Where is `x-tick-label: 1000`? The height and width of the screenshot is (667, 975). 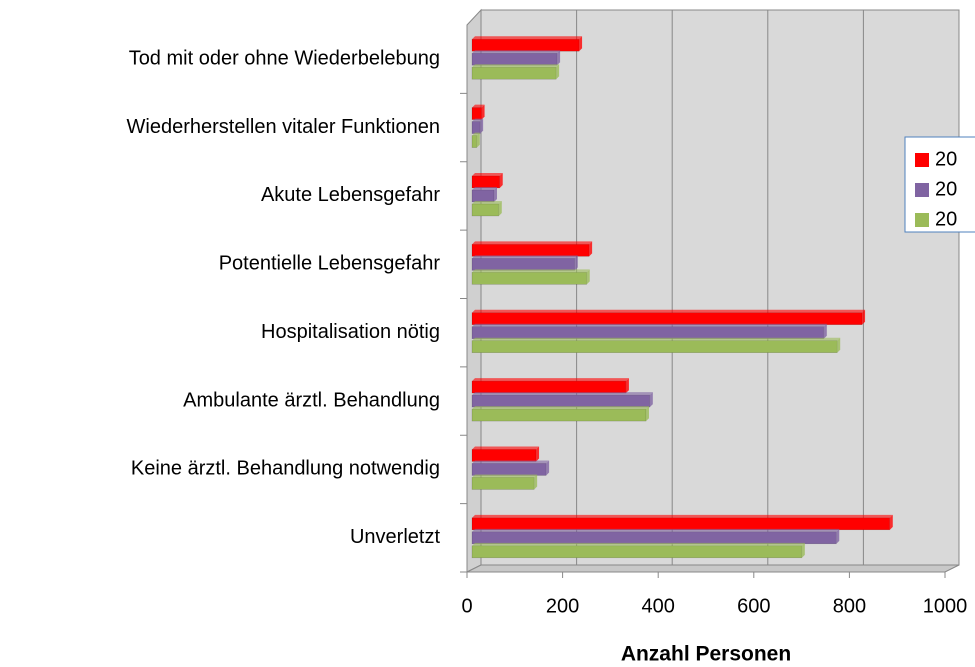 x-tick-label: 1000 is located at coordinates (945, 606).